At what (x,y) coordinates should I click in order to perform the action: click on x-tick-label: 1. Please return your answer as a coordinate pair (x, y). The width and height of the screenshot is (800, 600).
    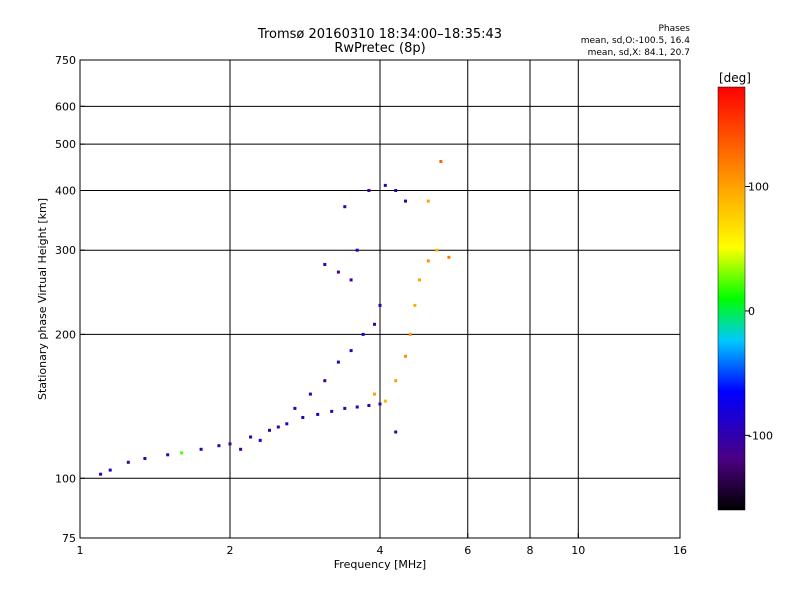
    Looking at the image, I should click on (80, 550).